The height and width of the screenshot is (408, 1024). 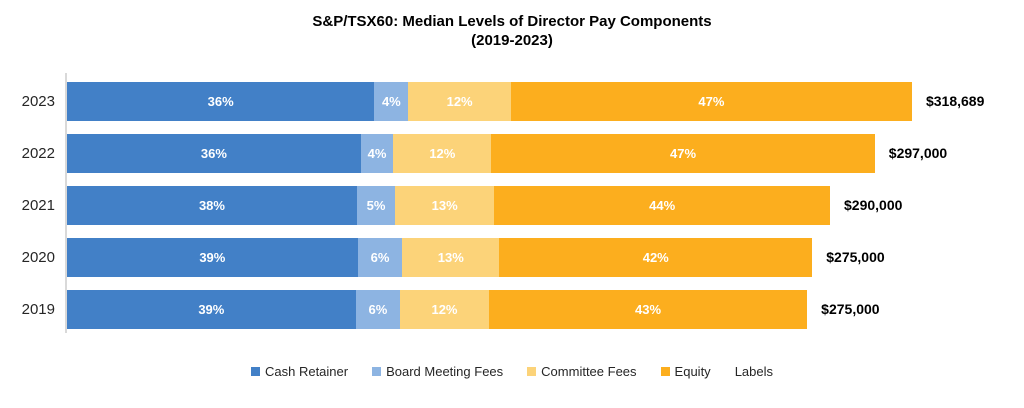 I want to click on category-label: 2022, so click(x=38, y=153).